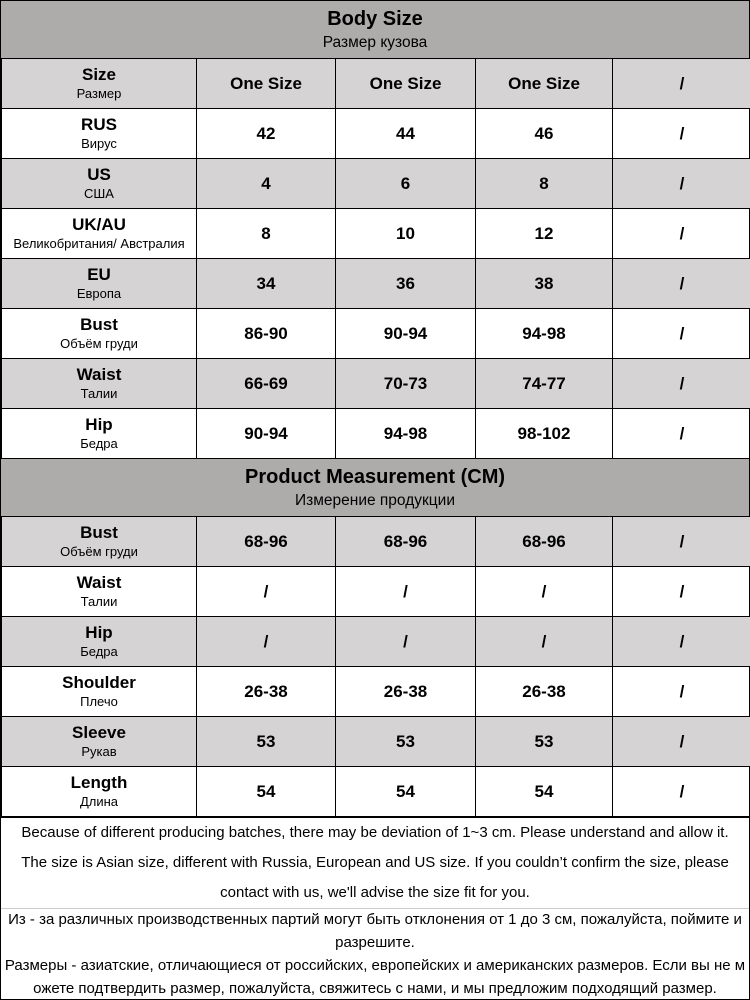 The height and width of the screenshot is (1000, 750). What do you see at coordinates (405, 233) in the screenshot?
I see `cell-value: 10` at bounding box center [405, 233].